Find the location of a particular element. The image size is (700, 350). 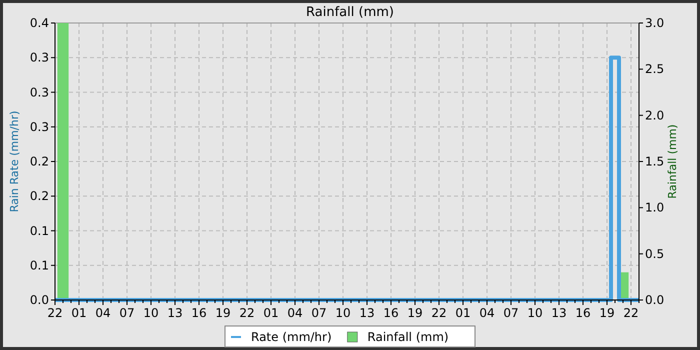

y2-tick-label: 0.0 is located at coordinates (654, 300).